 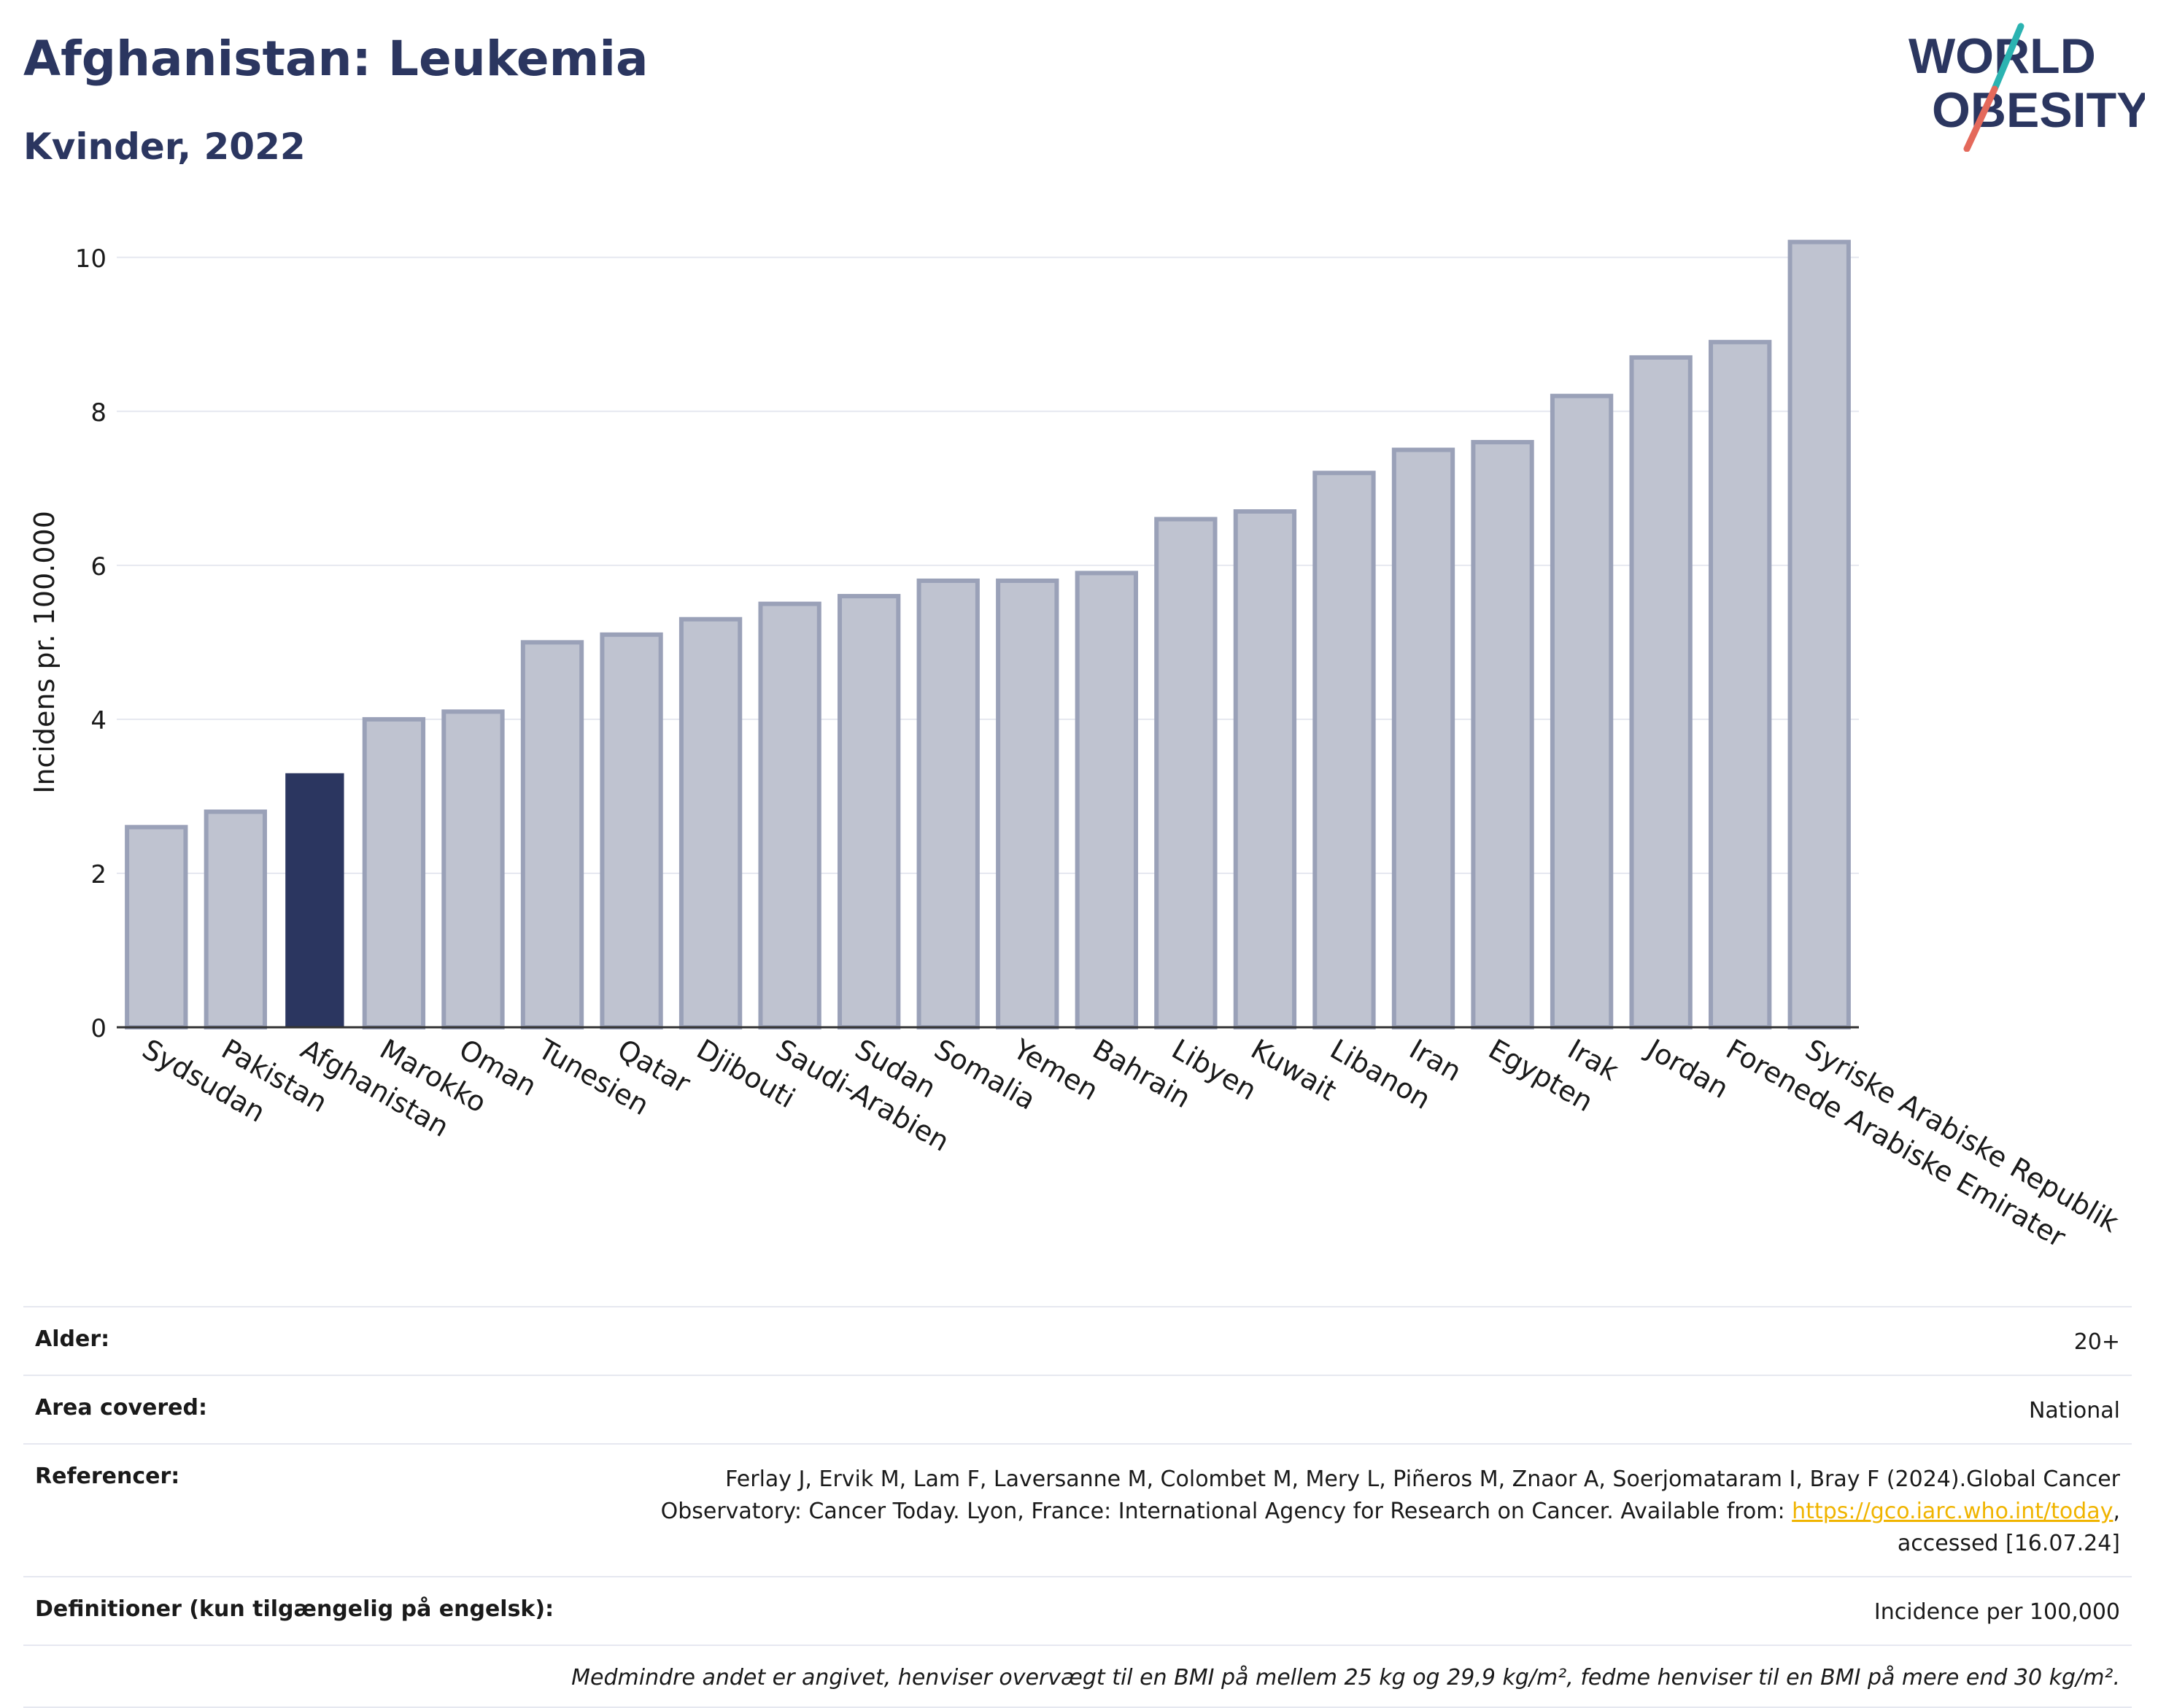 I want to click on logo-slash-teal, so click(x=2007, y=58).